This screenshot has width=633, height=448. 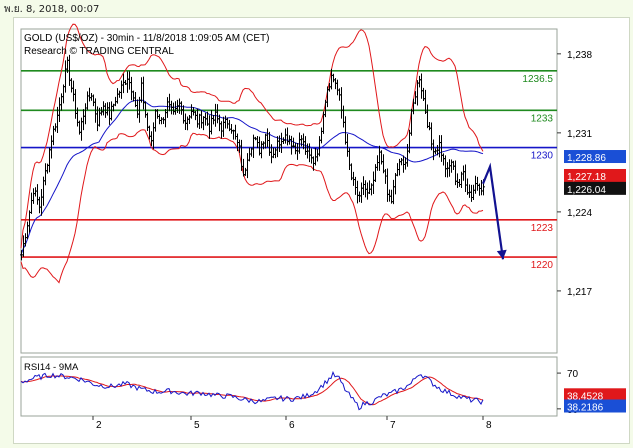 What do you see at coordinates (542, 118) in the screenshot?
I see `level-label-1233: 1233` at bounding box center [542, 118].